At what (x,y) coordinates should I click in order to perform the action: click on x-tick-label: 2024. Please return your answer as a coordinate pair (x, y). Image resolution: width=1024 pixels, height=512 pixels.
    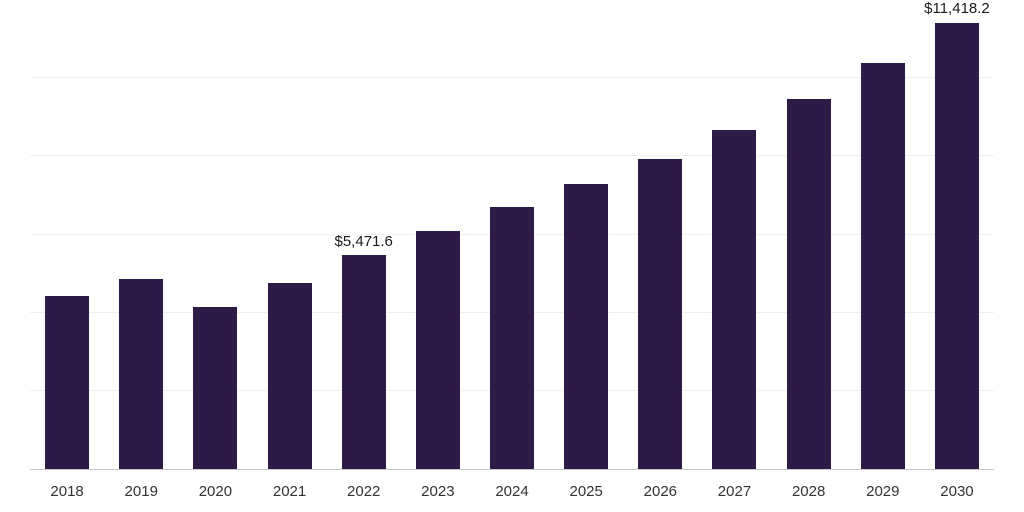
    Looking at the image, I should click on (512, 491).